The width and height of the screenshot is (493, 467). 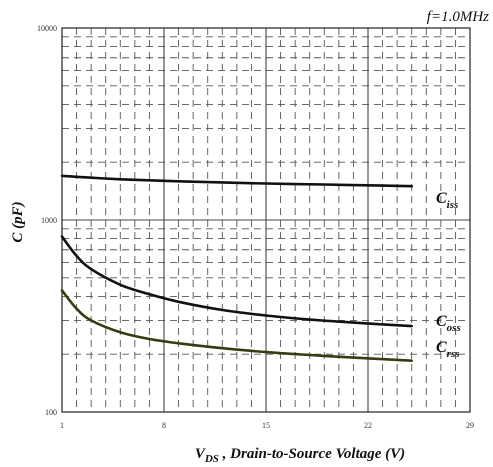 I want to click on x-axis-title-rest: , Drain-to-Source Voltage (V), so click(x=312, y=454).